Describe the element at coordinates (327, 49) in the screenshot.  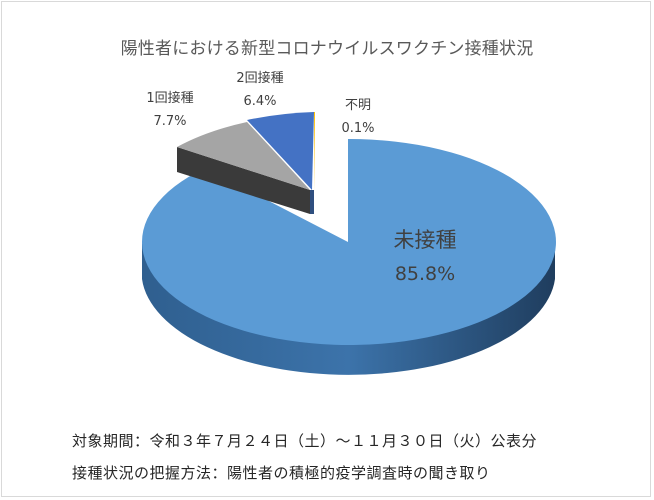
I see `chart-title: 陽性者における新型コロナウイルスワクチン接種状況` at that location.